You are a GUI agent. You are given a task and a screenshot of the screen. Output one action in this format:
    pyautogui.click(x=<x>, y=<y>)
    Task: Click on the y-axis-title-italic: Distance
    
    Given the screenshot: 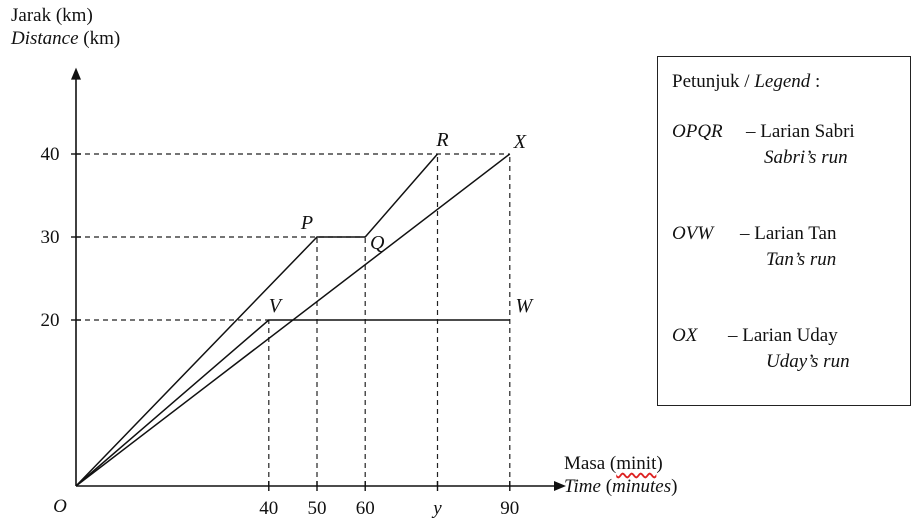 What is the action you would take?
    pyautogui.click(x=45, y=38)
    